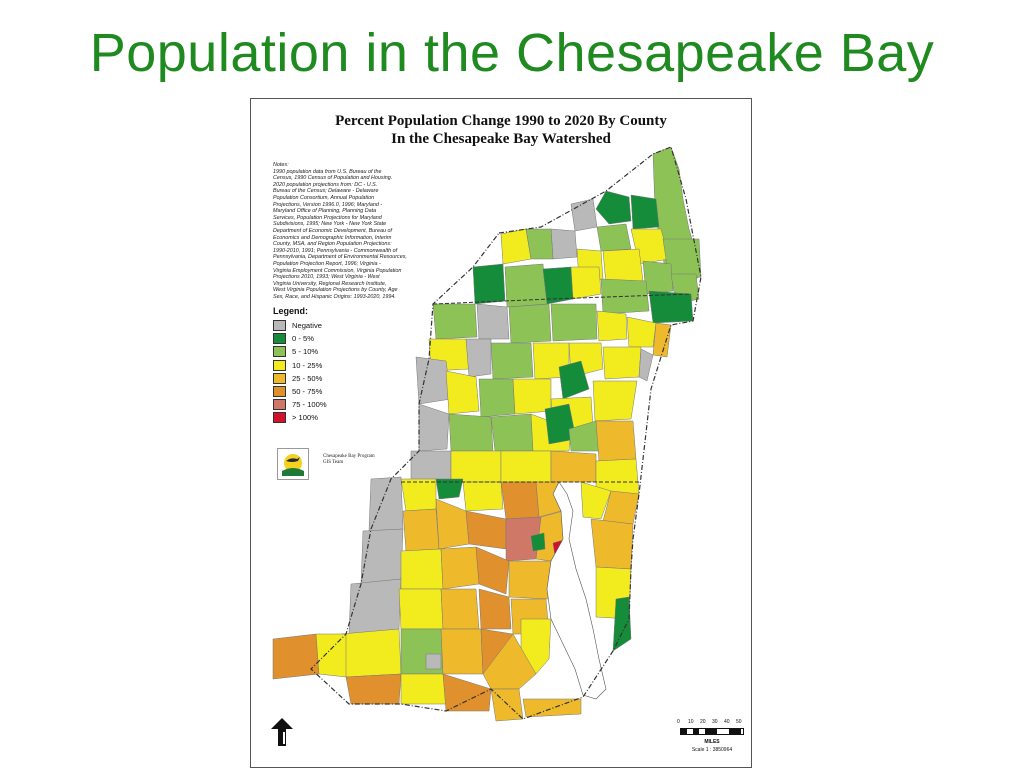 The width and height of the screenshot is (1024, 768). I want to click on legend-label: 10 - 25%, so click(307, 365).